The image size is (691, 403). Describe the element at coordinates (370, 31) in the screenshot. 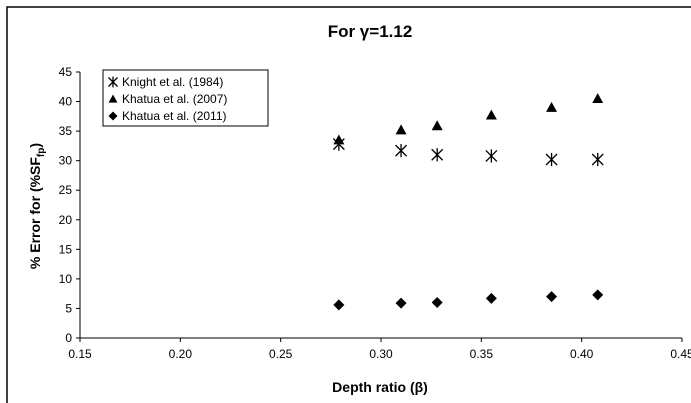

I see `chart-title: For γ=1.12` at that location.